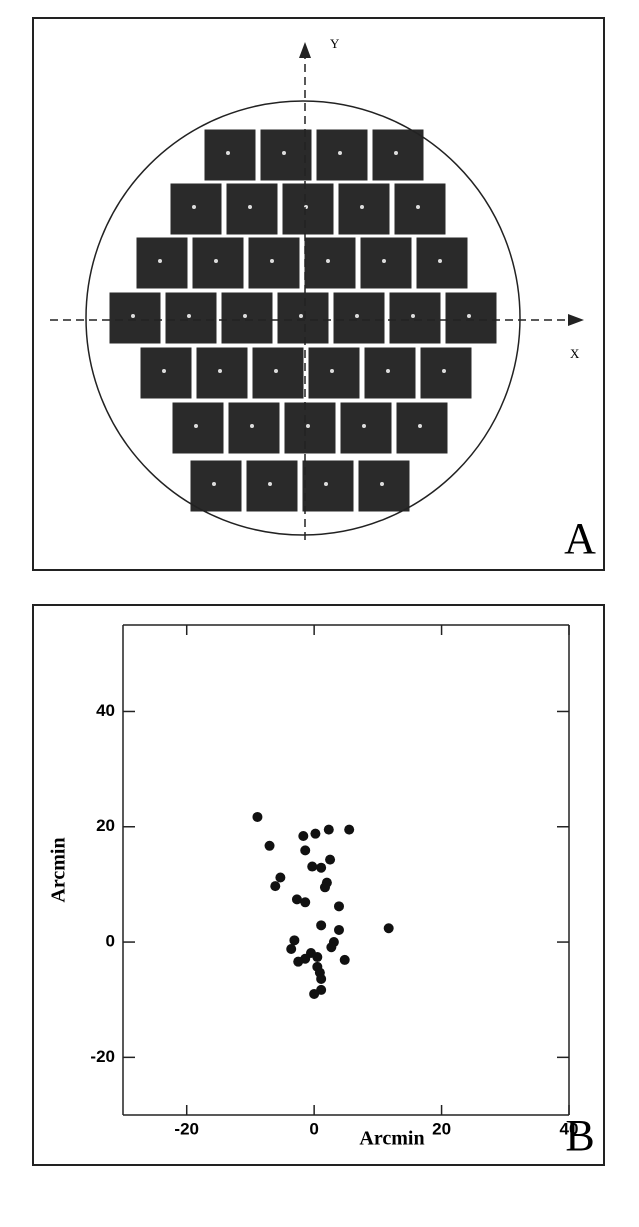  Describe the element at coordinates (102, 1056) in the screenshot. I see `y-tick-label: -20` at that location.